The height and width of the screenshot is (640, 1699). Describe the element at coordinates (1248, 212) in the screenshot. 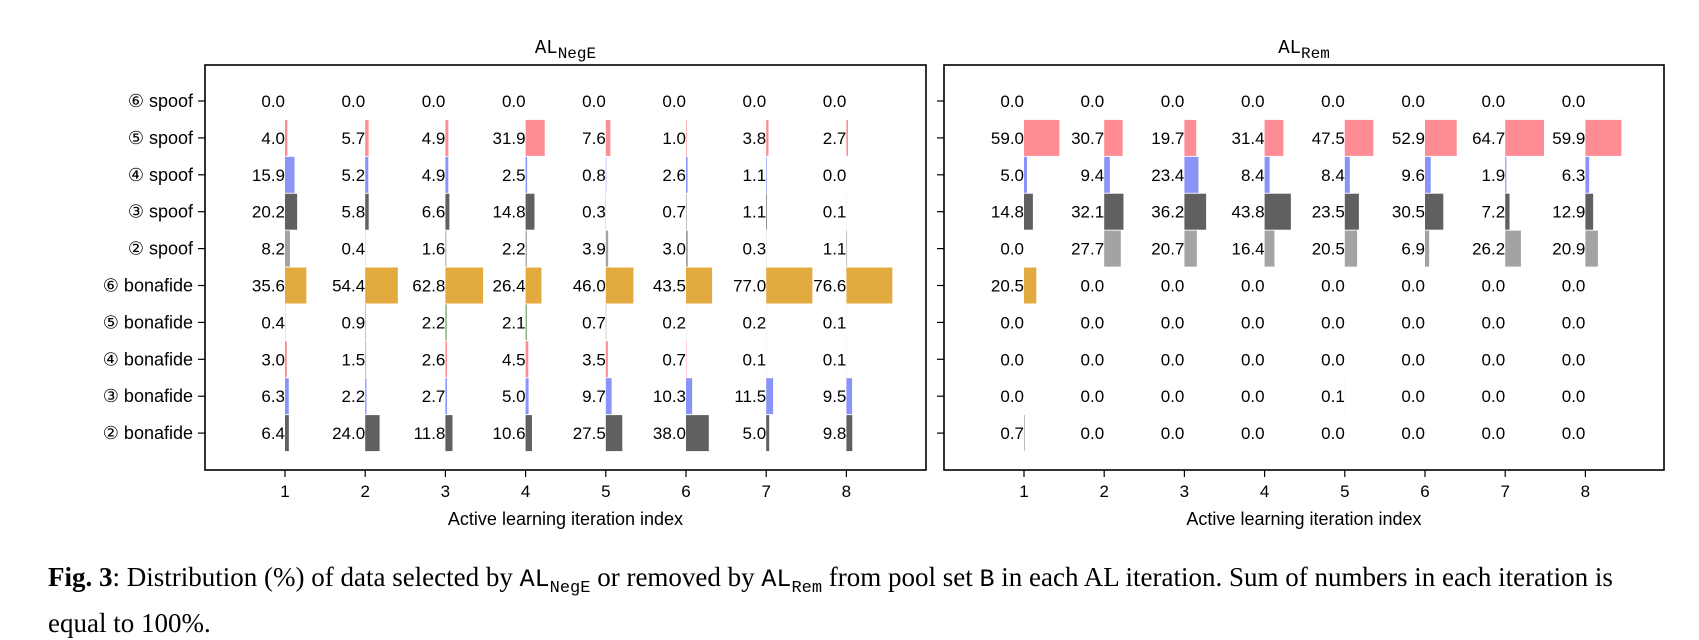

I see `data-label: 43.8` at that location.